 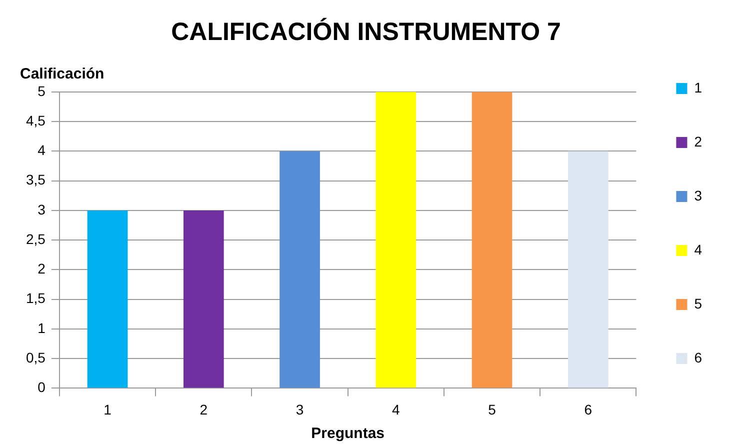 I want to click on y-tick-label: 0,5, so click(x=36, y=357).